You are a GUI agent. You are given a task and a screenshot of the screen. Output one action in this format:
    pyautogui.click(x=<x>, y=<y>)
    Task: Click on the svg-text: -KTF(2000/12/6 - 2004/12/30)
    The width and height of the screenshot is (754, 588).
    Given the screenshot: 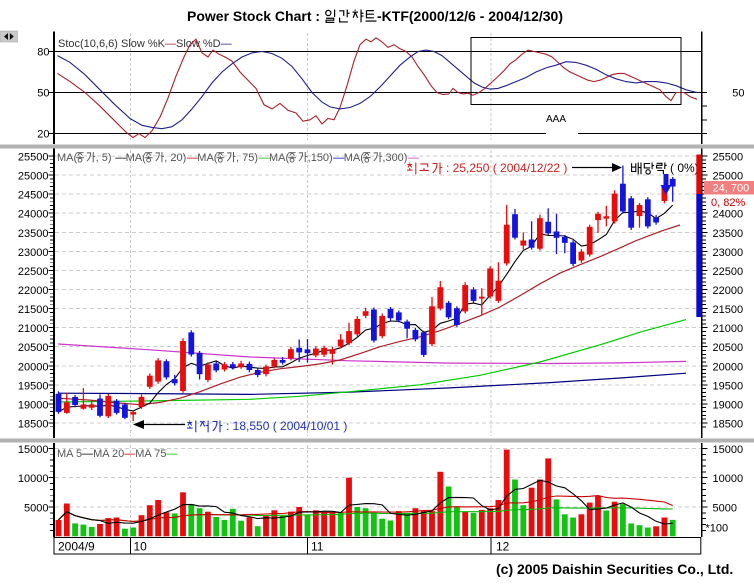 What is the action you would take?
    pyautogui.click(x=470, y=16)
    